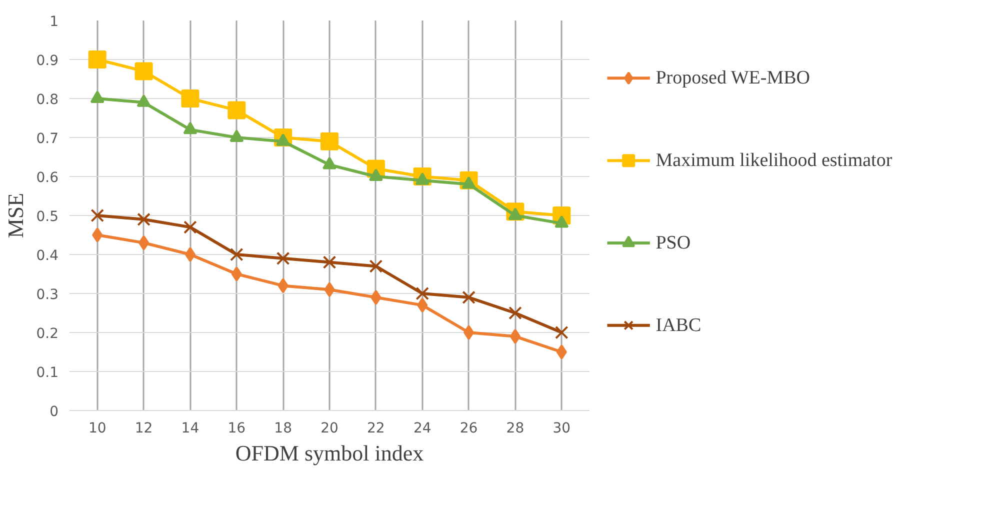  I want to click on x-tick-label: 14, so click(190, 428).